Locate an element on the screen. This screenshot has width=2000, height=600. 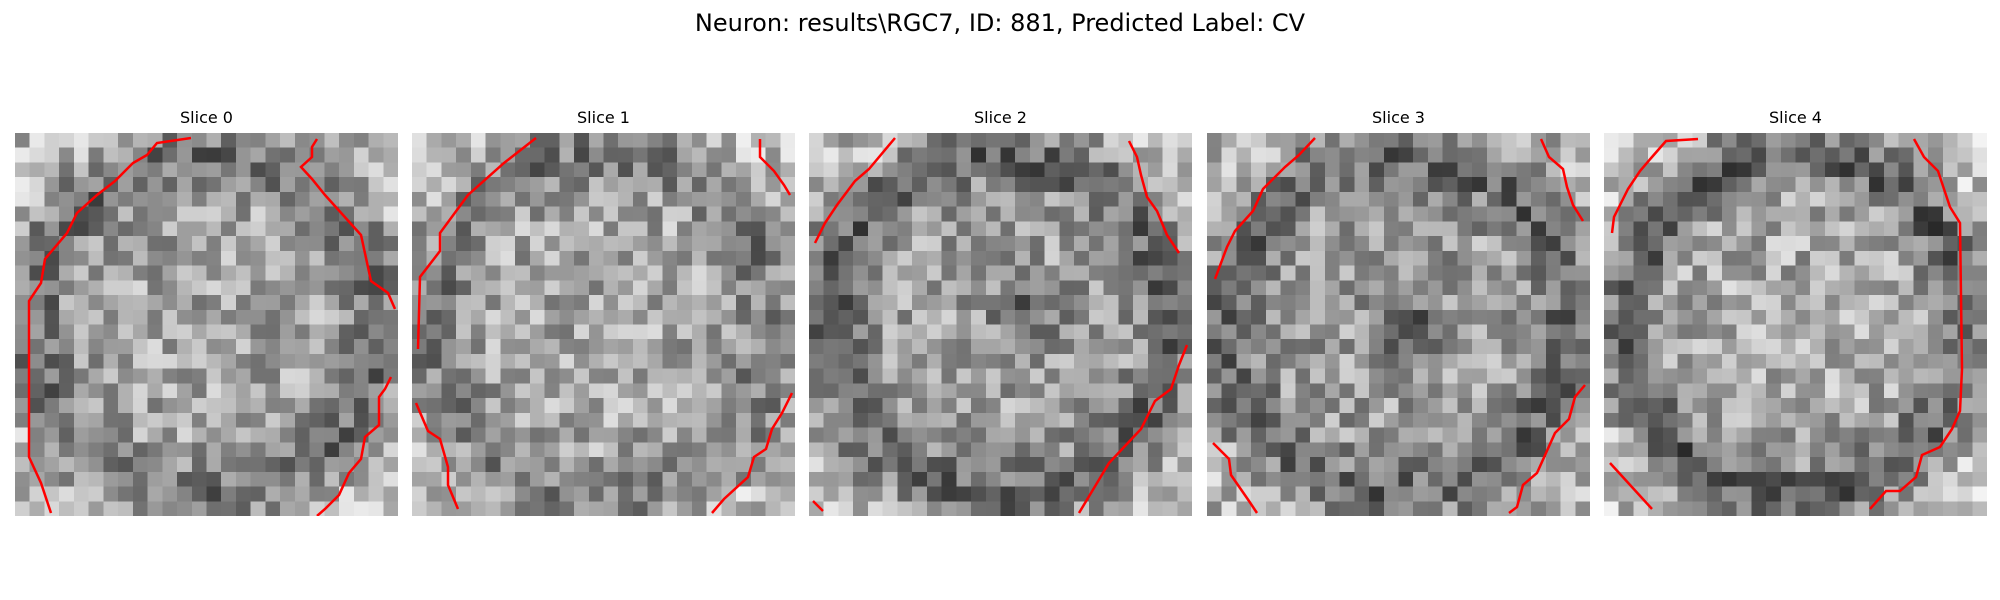
slice-title-1: Slice 1 is located at coordinates (603, 117).